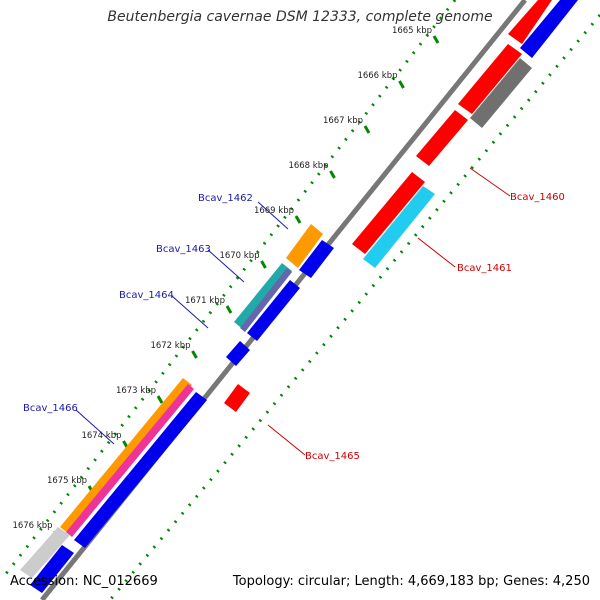  What do you see at coordinates (377, 76) in the screenshot?
I see `tick-label: 1666 kbp` at bounding box center [377, 76].